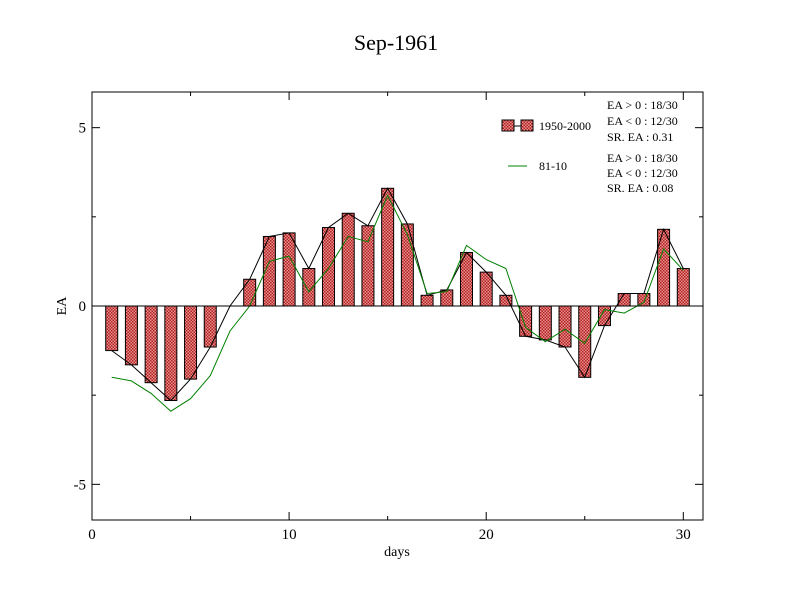  What do you see at coordinates (565, 126) in the screenshot?
I see `legend-label-1950-2000: 1950-2000` at bounding box center [565, 126].